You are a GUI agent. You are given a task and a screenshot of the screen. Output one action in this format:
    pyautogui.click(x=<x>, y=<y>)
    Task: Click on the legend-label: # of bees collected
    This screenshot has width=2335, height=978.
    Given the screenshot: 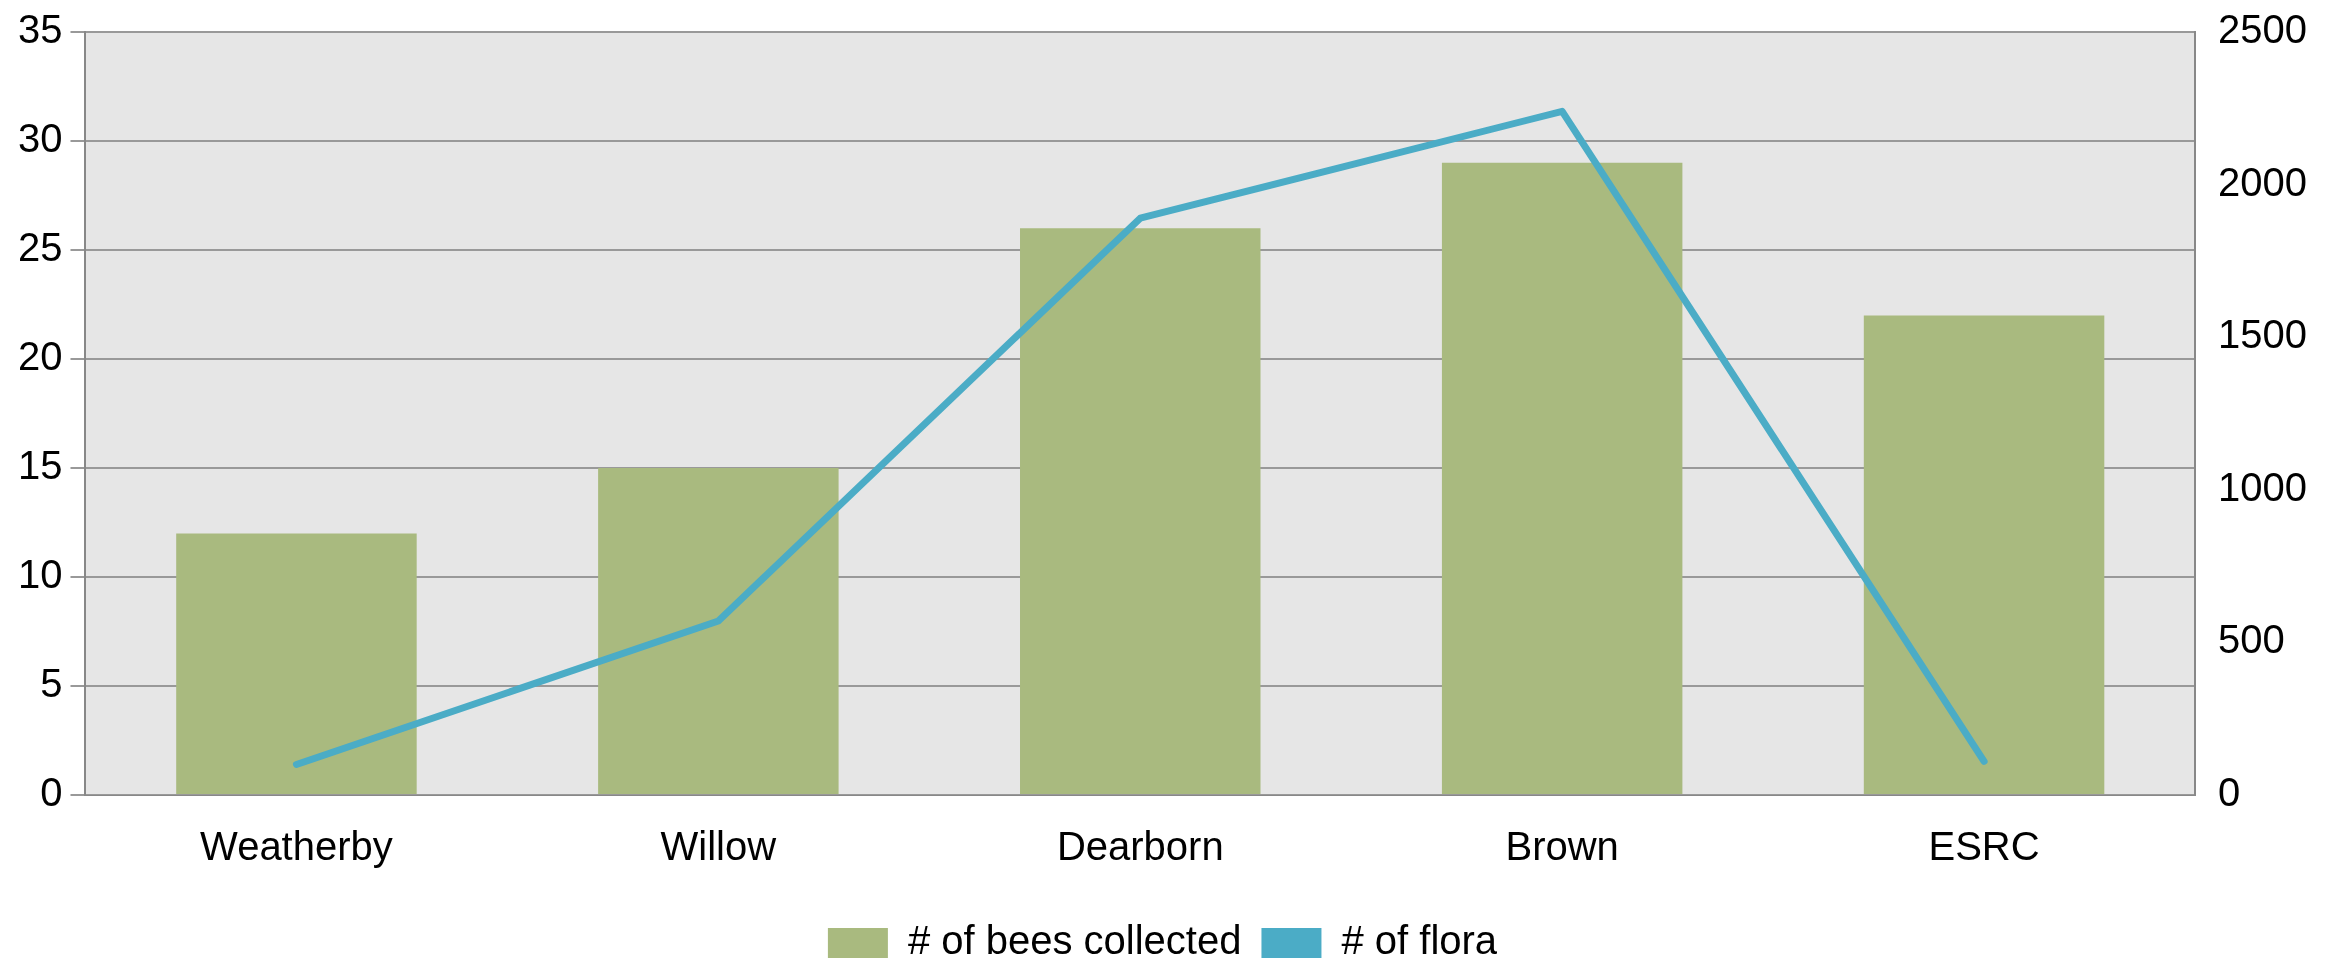 What is the action you would take?
    pyautogui.click(x=1074, y=940)
    